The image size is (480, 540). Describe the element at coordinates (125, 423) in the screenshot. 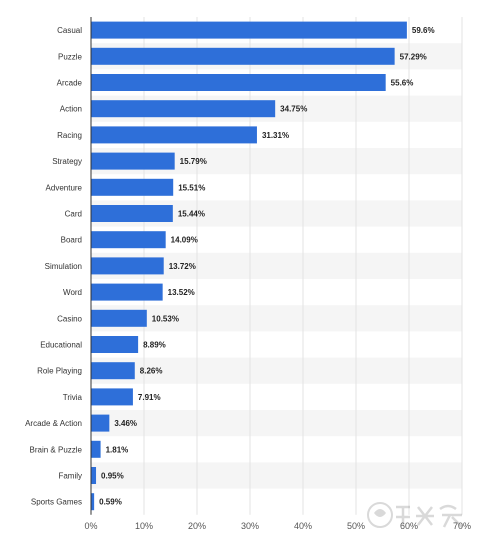

I see `value-label: 3.46%` at that location.